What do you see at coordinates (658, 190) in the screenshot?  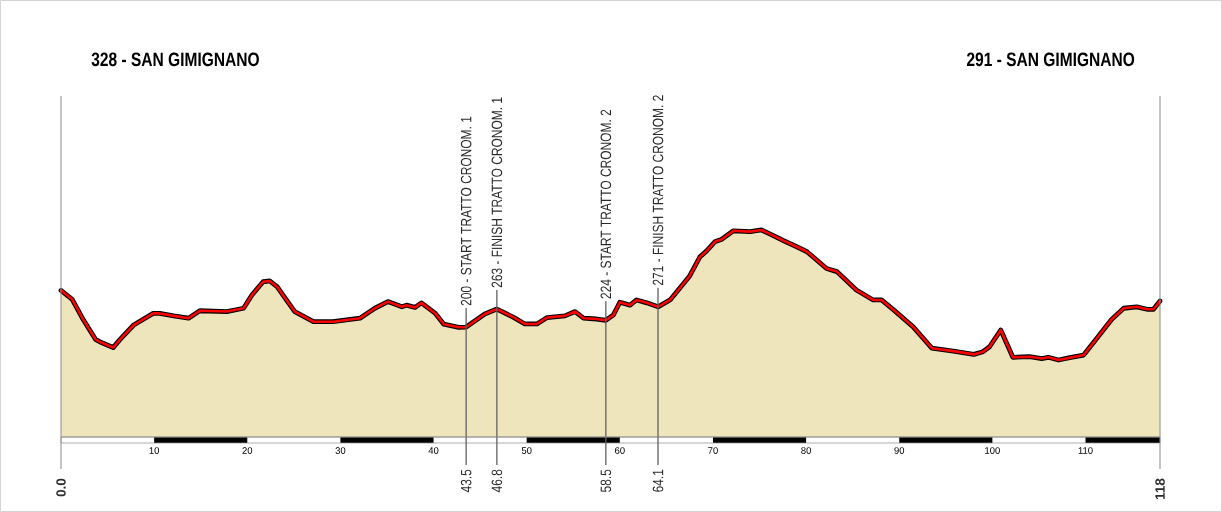 I see `ref-line-label: 271 - FINISH TRATTO CRONOM. 2` at bounding box center [658, 190].